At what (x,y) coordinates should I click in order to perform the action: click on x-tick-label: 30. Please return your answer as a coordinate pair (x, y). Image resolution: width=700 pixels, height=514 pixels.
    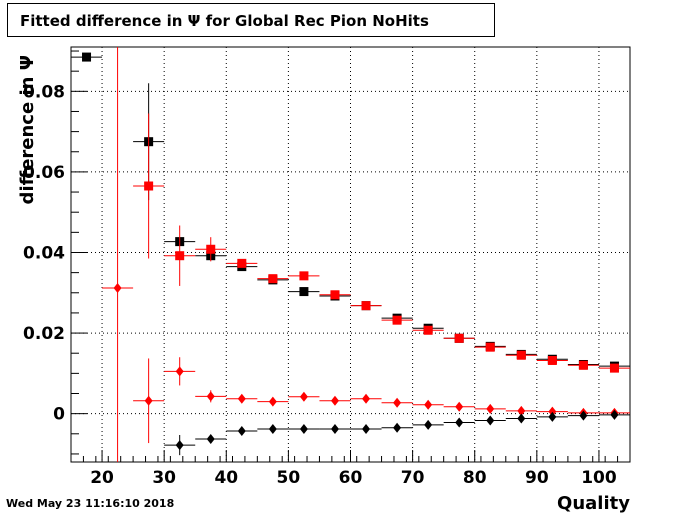
    Looking at the image, I should click on (164, 478).